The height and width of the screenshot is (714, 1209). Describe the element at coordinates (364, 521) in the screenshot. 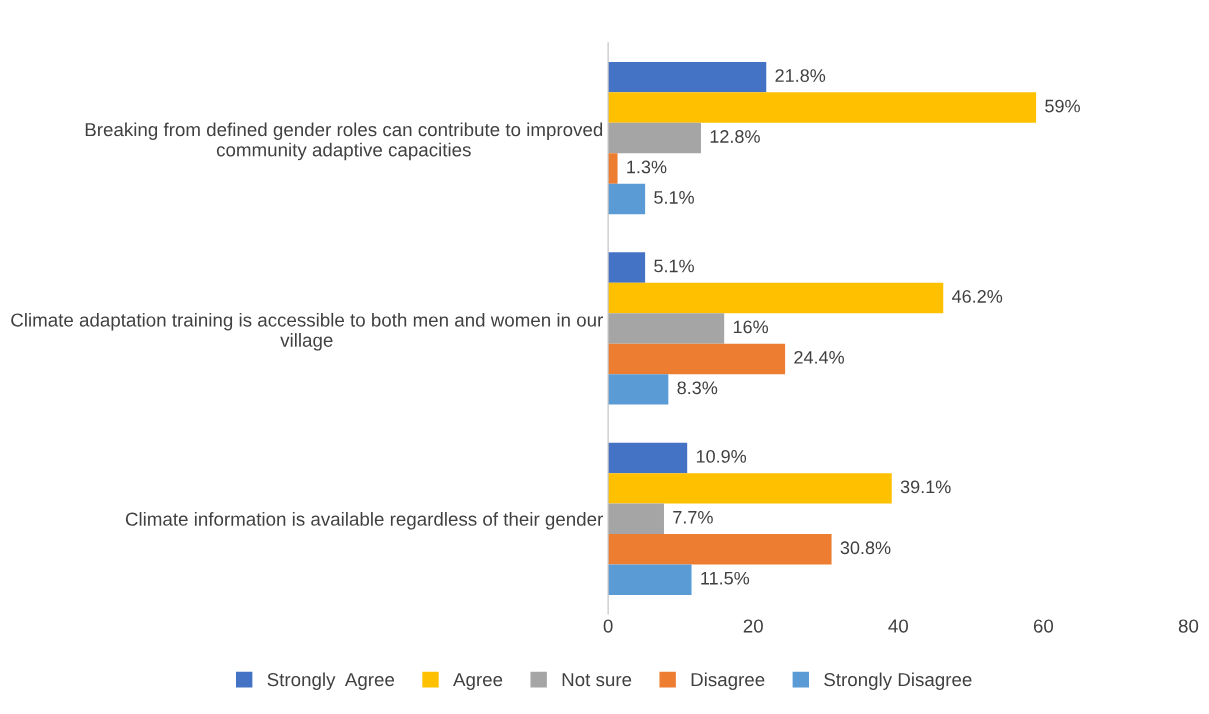

I see `y-tick-label: Climate information is available regardless of their gender` at that location.